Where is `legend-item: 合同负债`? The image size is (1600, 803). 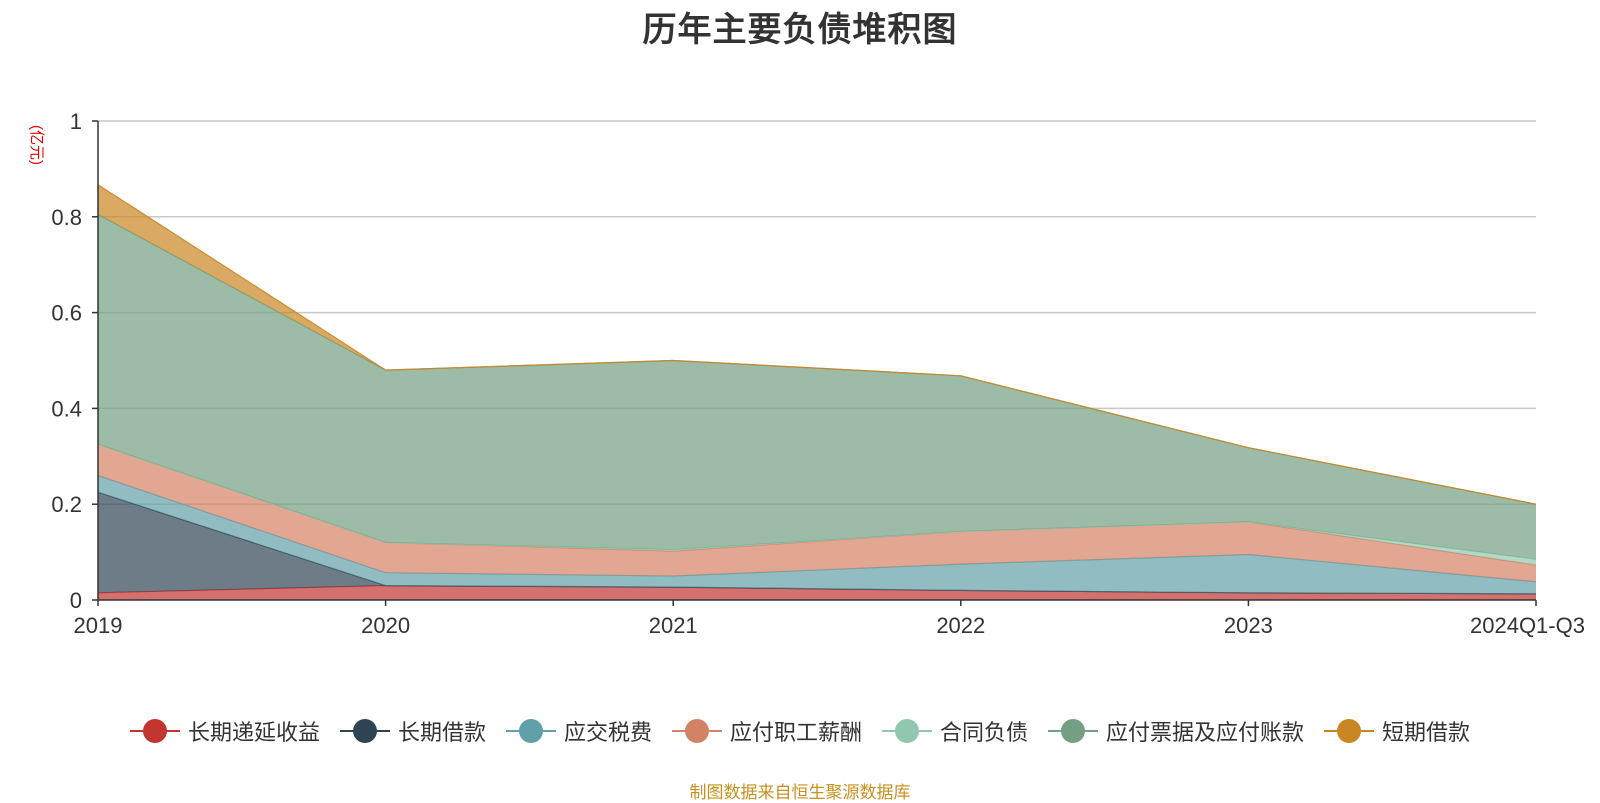 legend-item: 合同负债 is located at coordinates (955, 731).